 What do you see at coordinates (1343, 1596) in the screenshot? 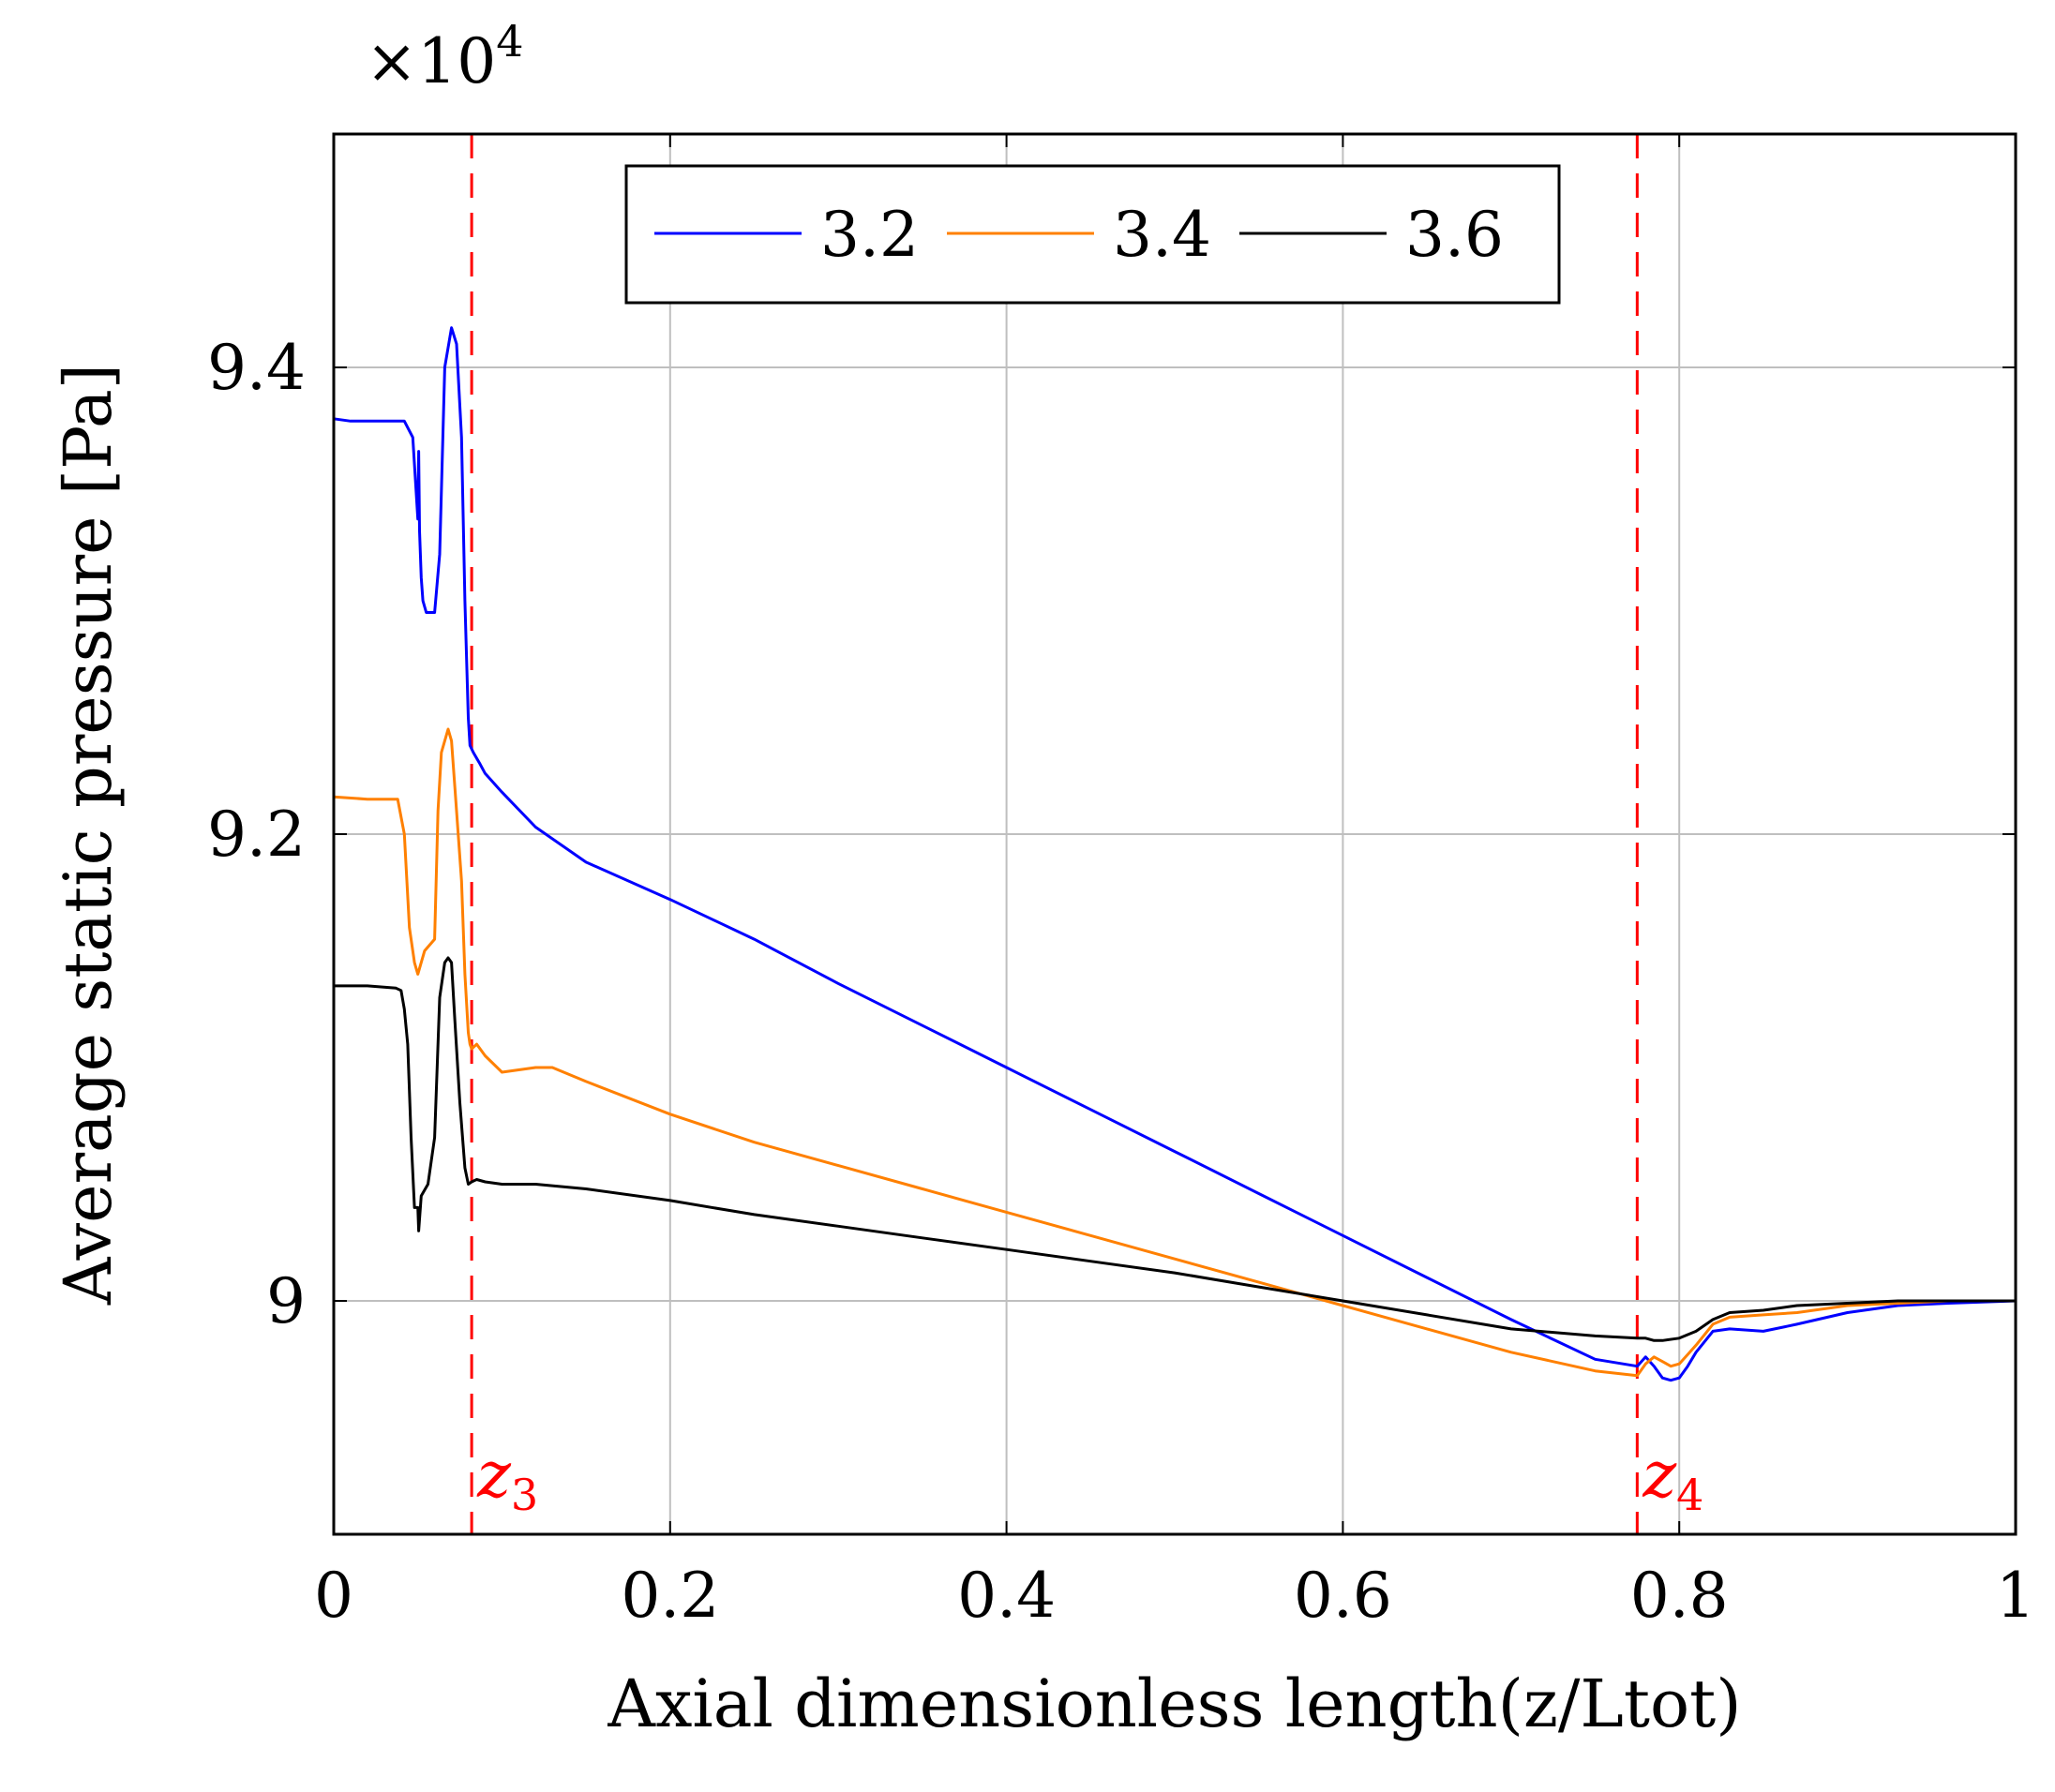
I see `x-tick-label: 0.6` at bounding box center [1343, 1596].